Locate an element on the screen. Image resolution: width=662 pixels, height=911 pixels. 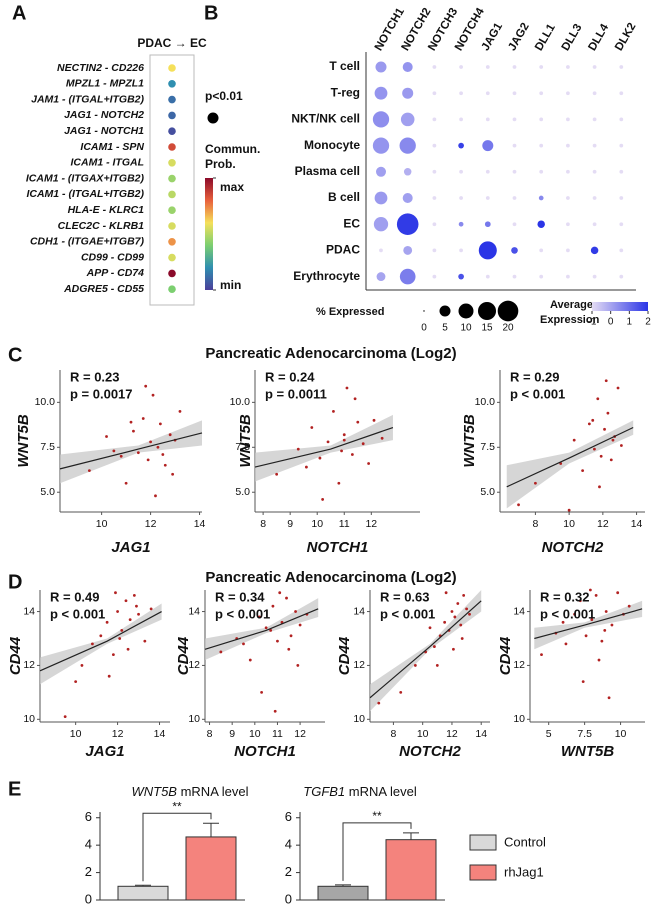
cell-label: Plasma cell is located at coordinates (327, 171).